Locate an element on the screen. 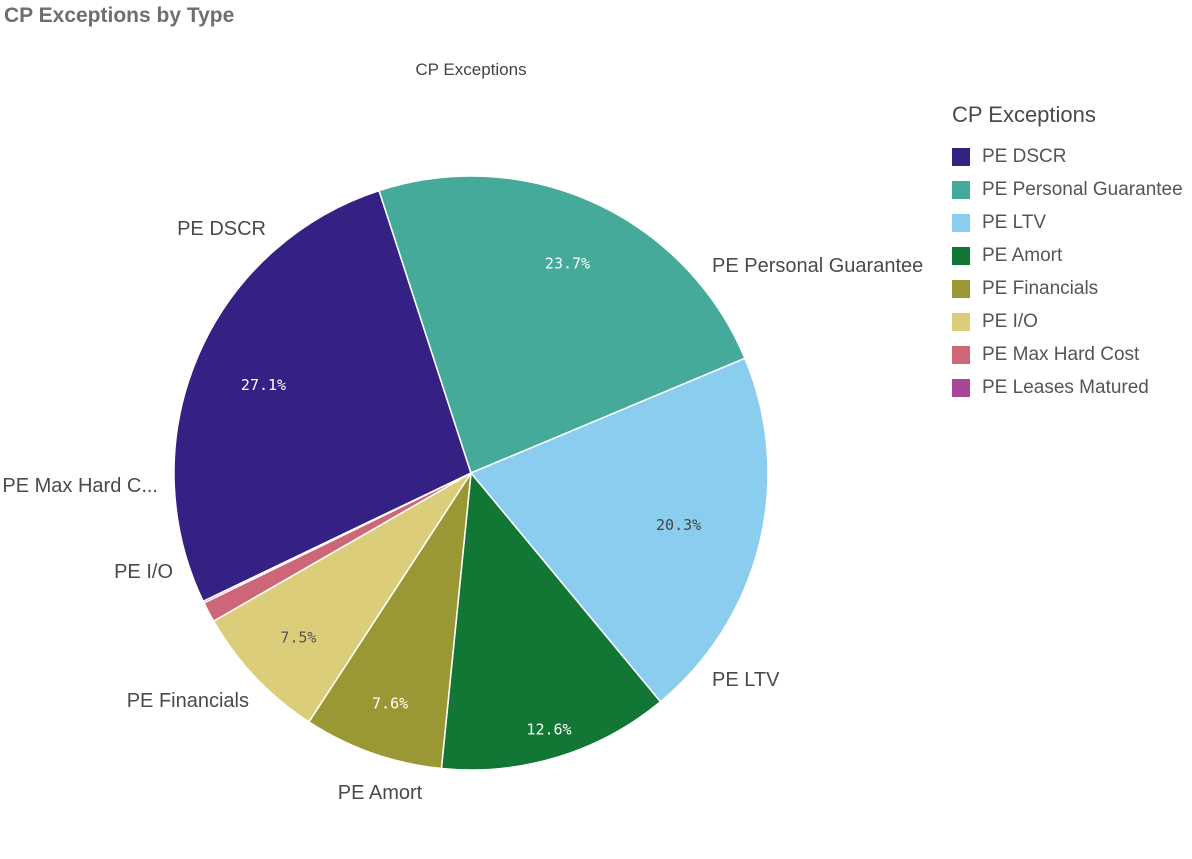 This screenshot has width=1192, height=859. pie-percent-label-pe-amort: 12.6% is located at coordinates (548, 730).